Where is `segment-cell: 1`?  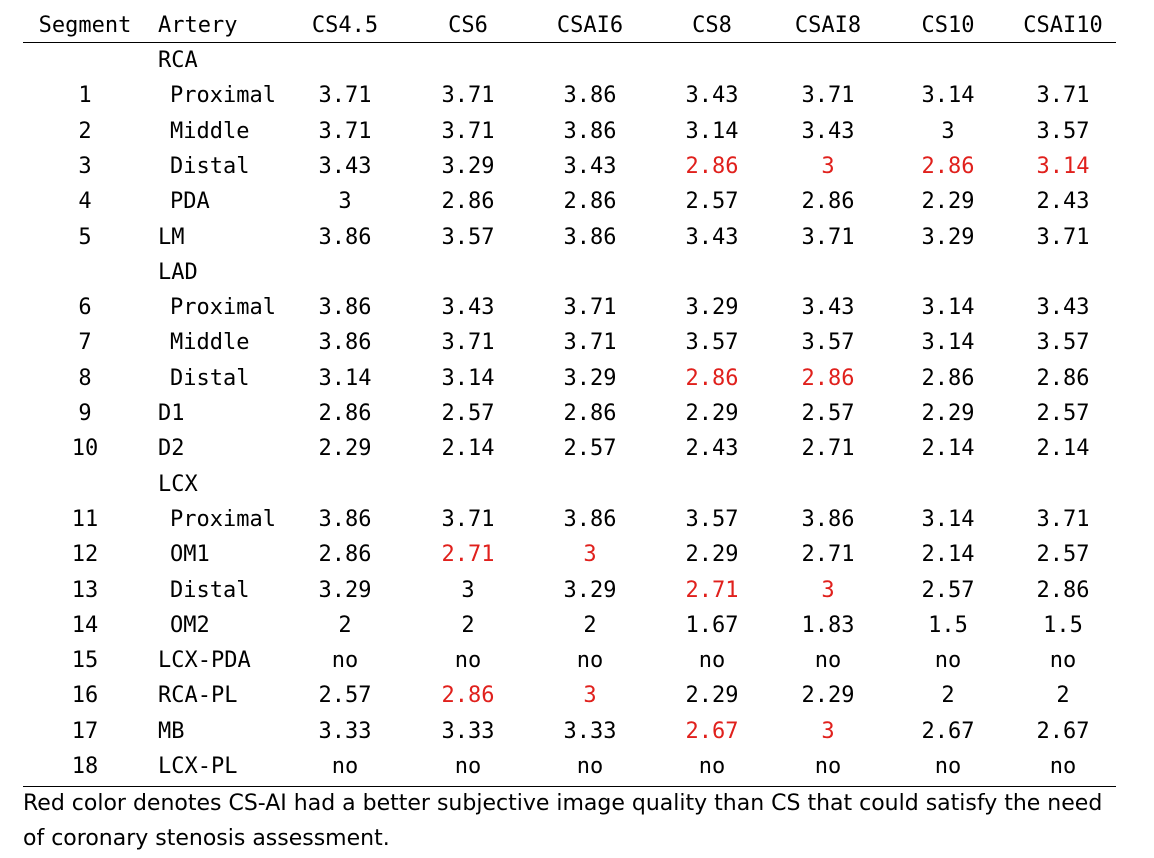
segment-cell: 1 is located at coordinates (85, 96).